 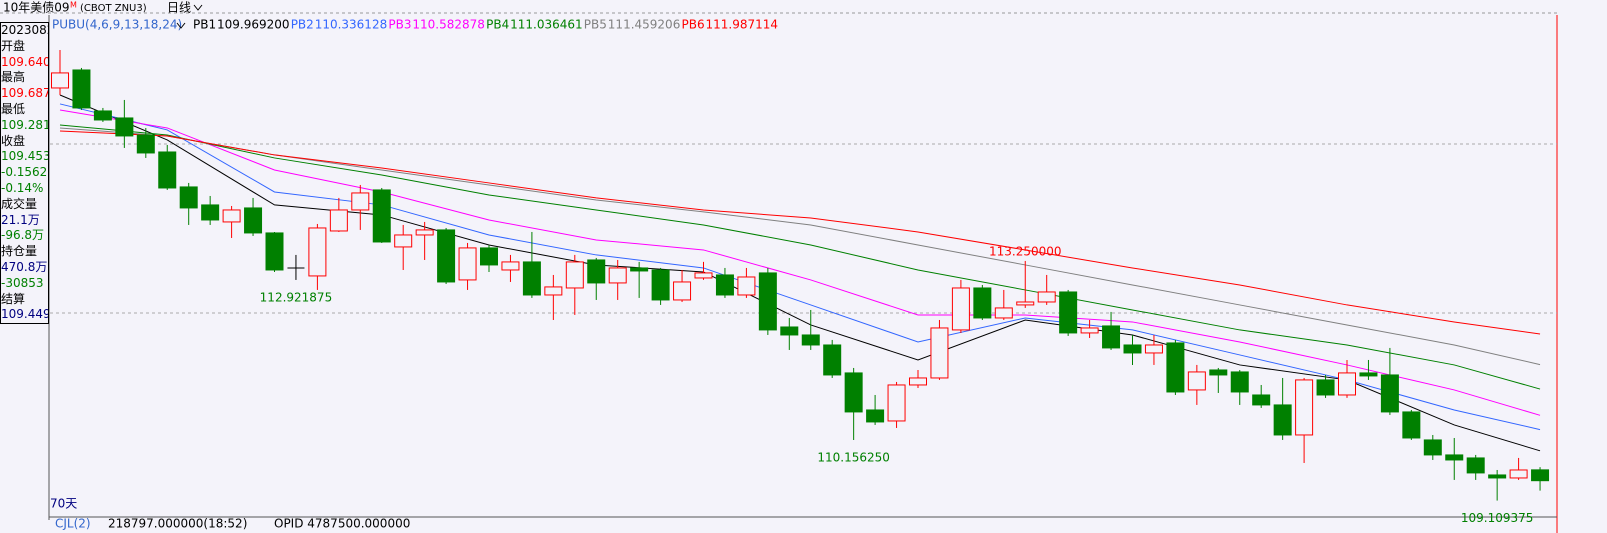 What do you see at coordinates (13, 108) in the screenshot?
I see `info-line: 最低` at bounding box center [13, 108].